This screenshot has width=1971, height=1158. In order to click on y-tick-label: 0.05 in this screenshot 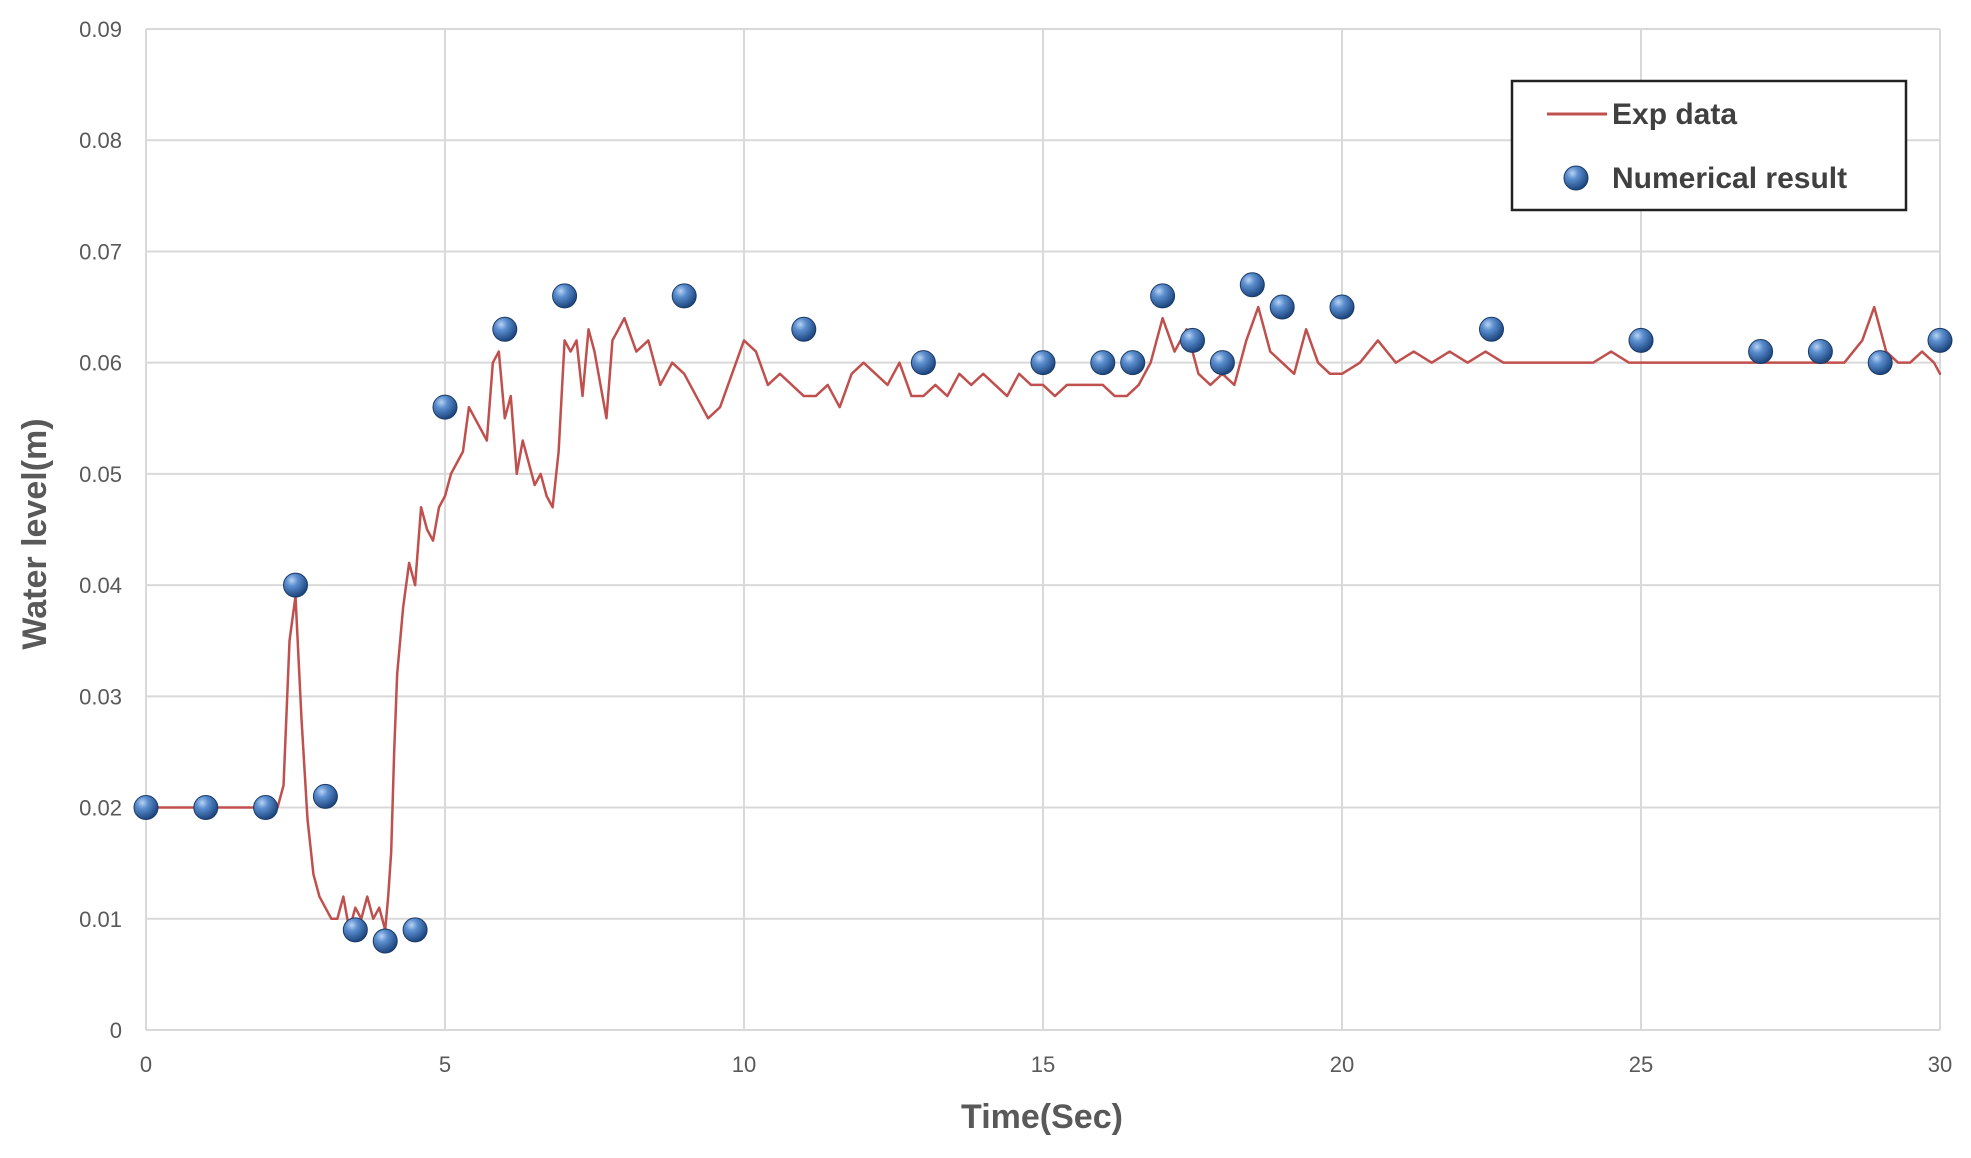, I will do `click(100, 474)`.